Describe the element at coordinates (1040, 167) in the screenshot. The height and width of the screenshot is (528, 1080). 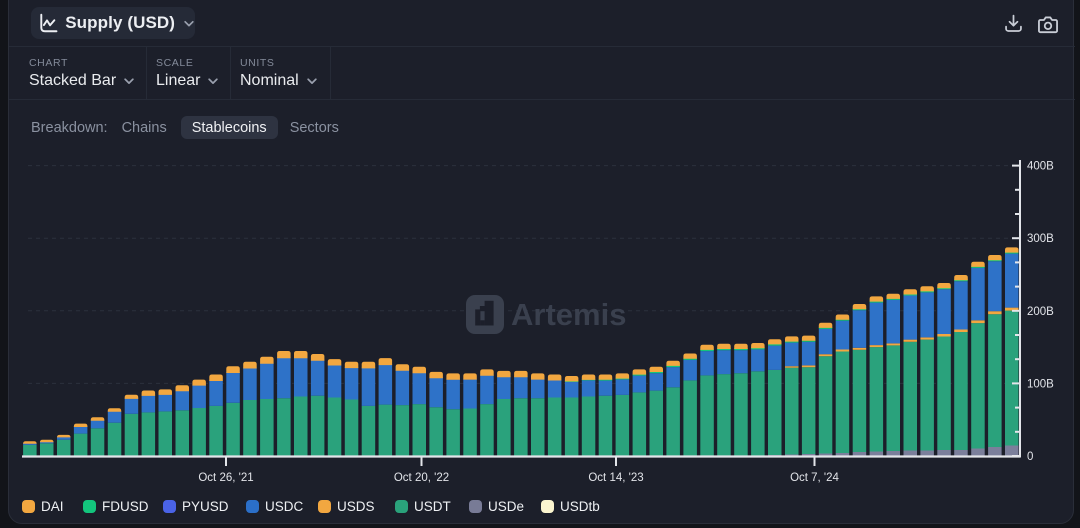
I see `svg-text: 400B` at that location.